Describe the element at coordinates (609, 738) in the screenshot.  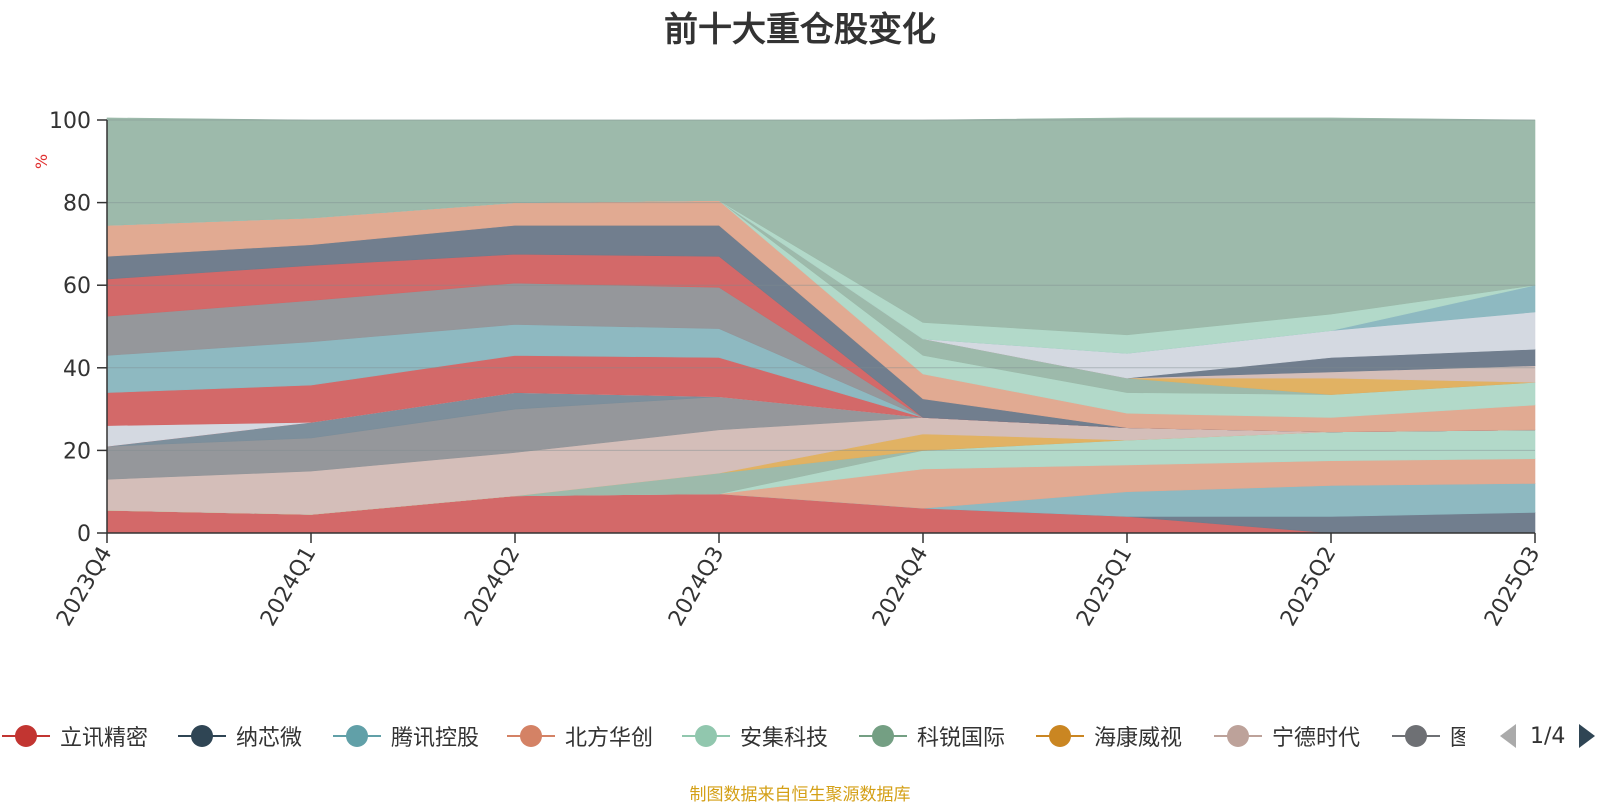
I see `legend-label: 北方华创` at that location.